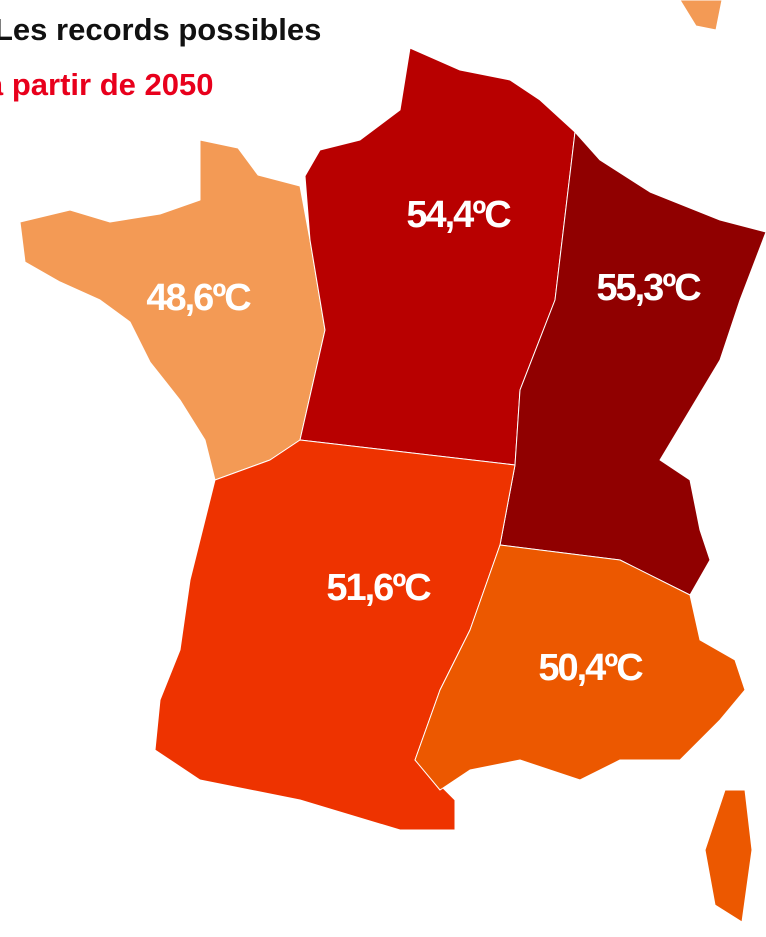  I want to click on region-label: 54,4ºC, so click(458, 215).